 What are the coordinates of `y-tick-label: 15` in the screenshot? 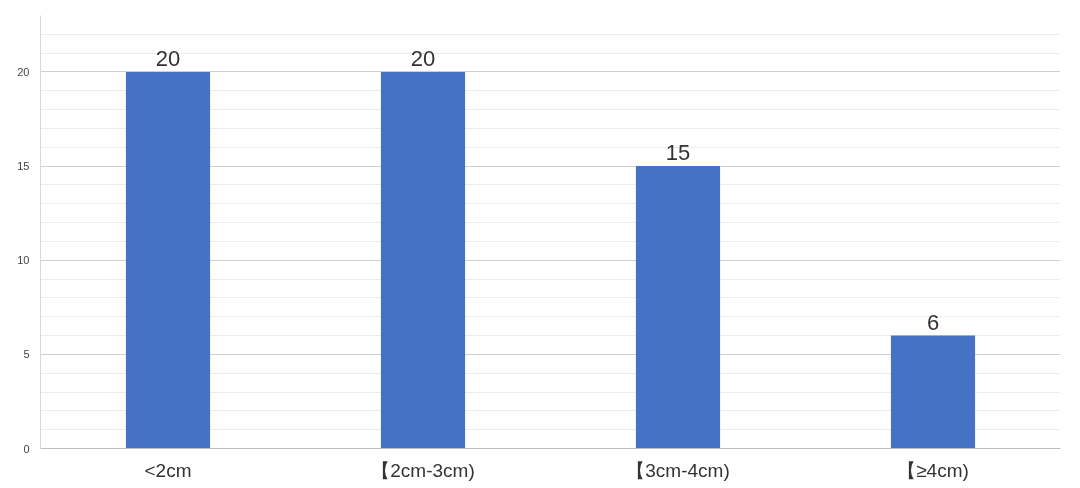 It's located at (23, 166).